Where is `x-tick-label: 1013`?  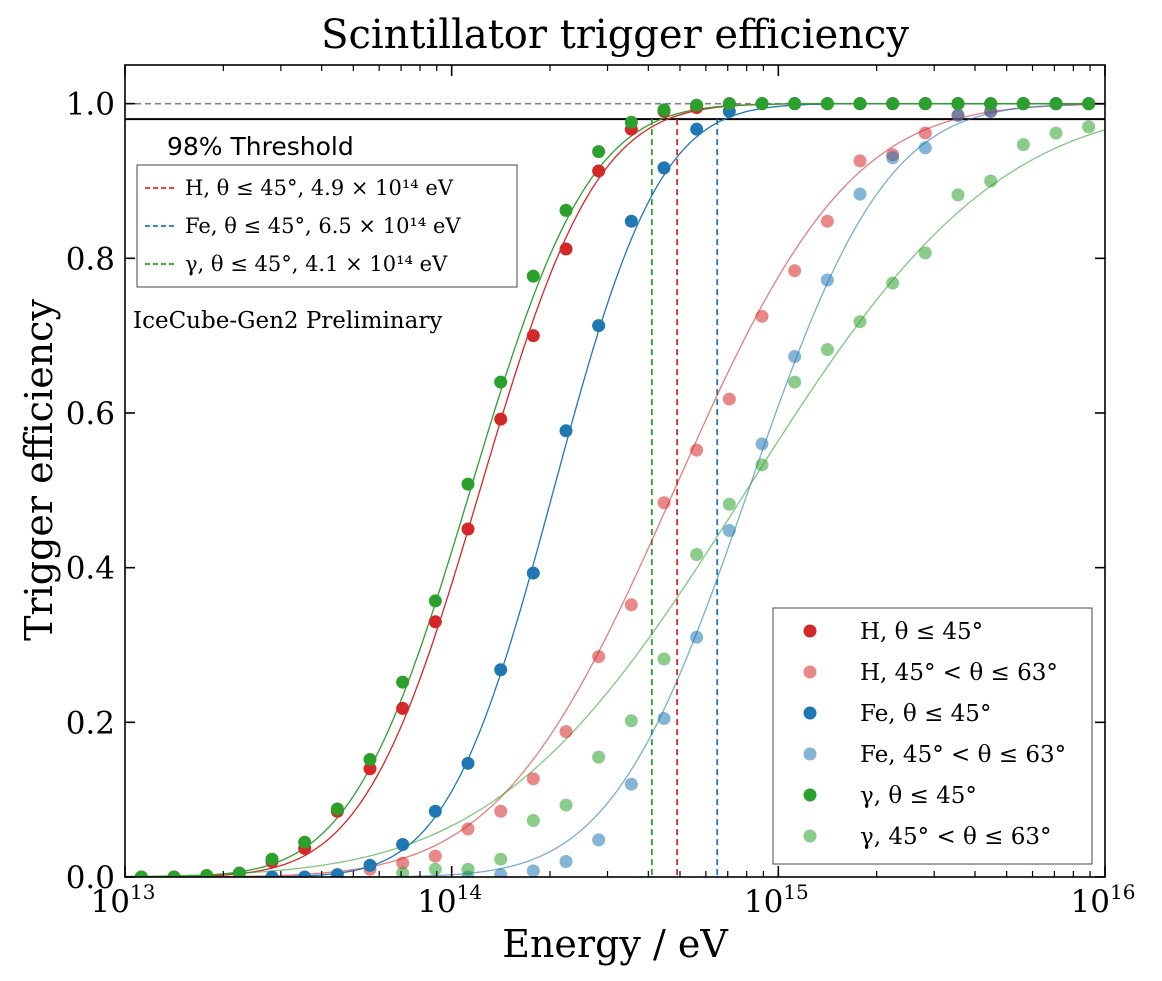 x-tick-label: 1013 is located at coordinates (123, 900).